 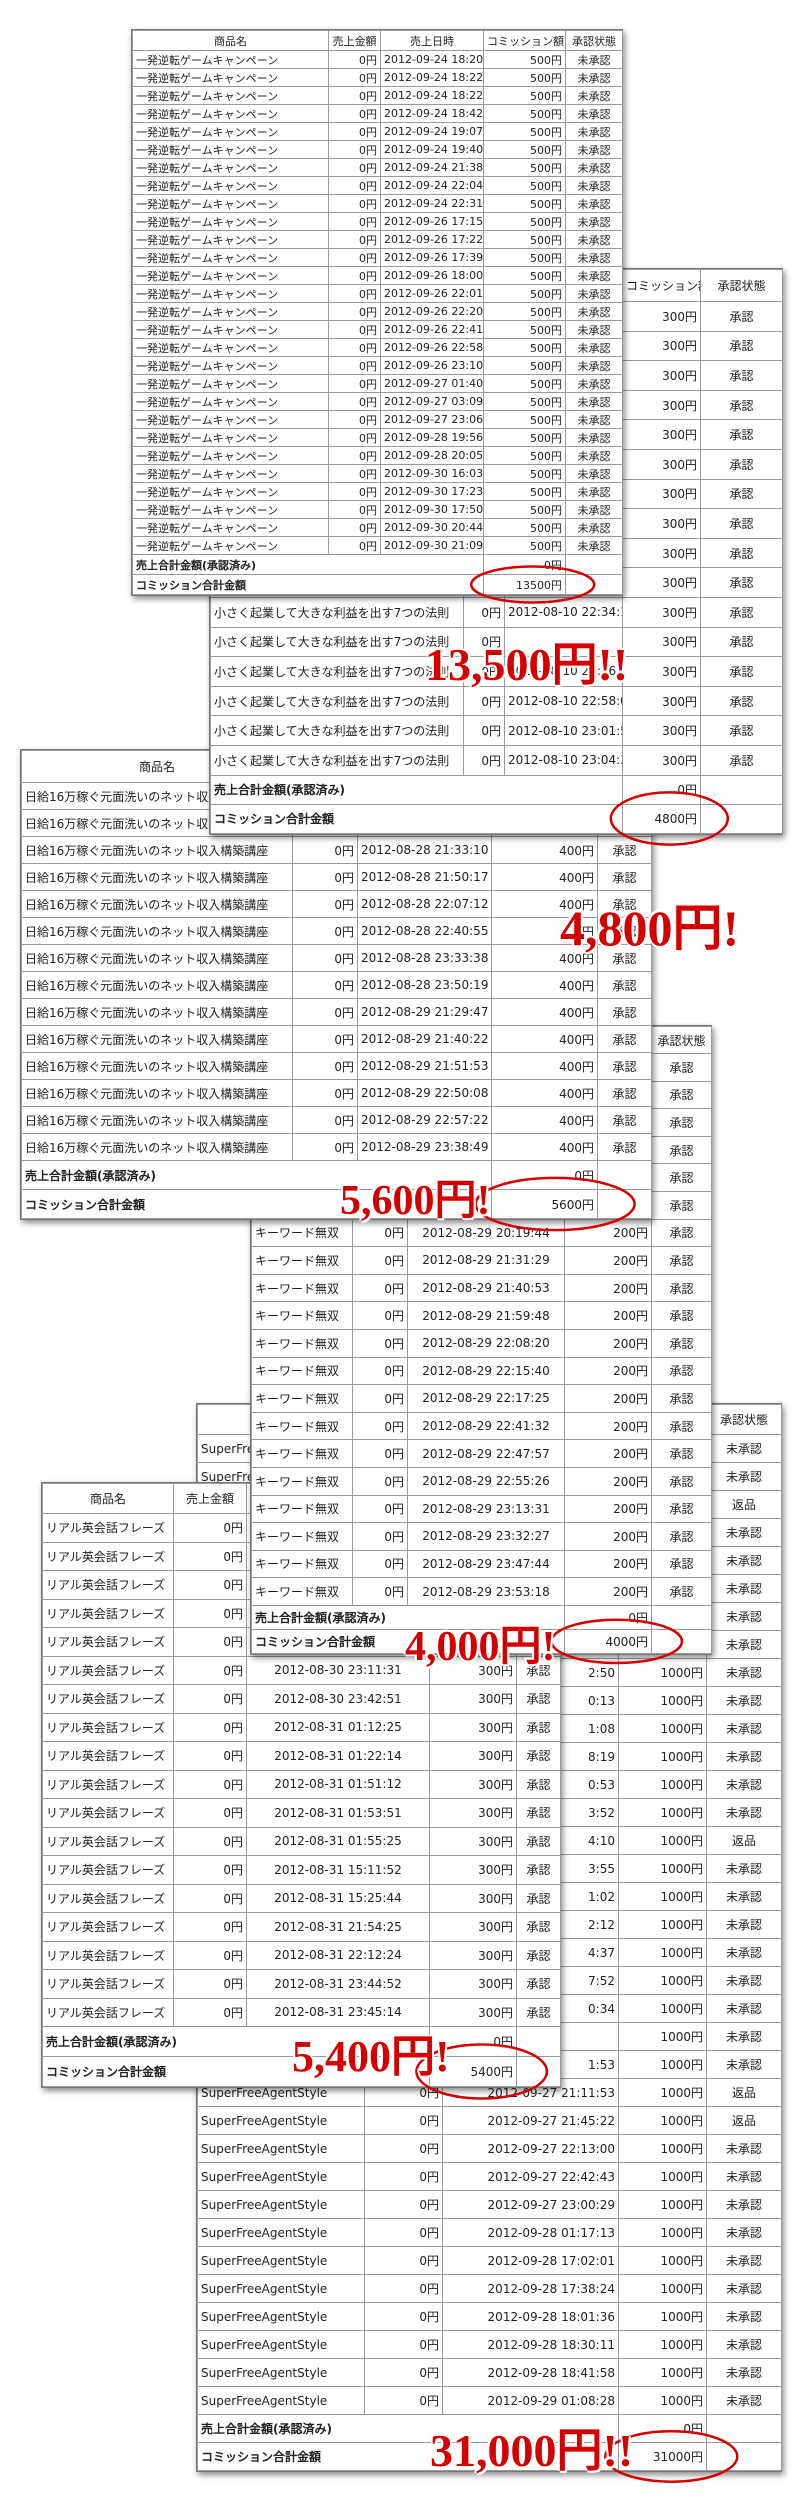 What do you see at coordinates (481, 1564) in the screenshot?
I see `data-row: キーワード無双 0円 2012-08-29 23:47:44 200円 承認` at bounding box center [481, 1564].